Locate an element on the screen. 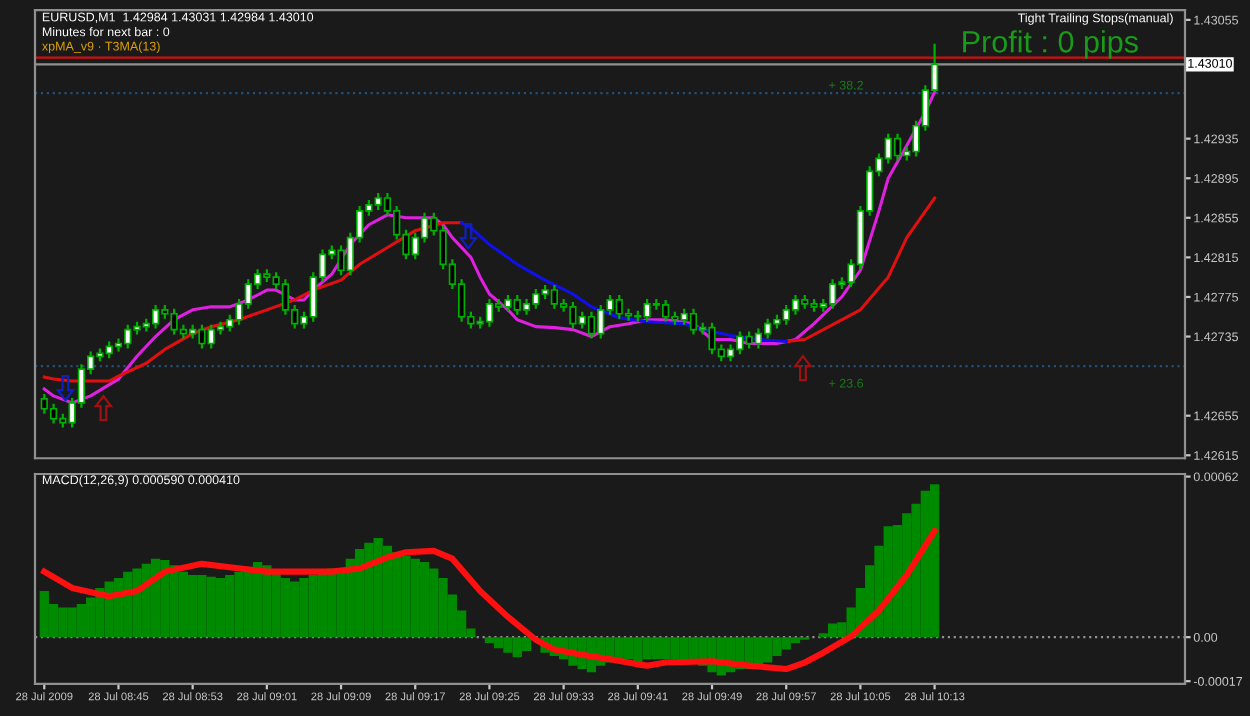 This screenshot has height=716, width=1250. annotation: Profit : 0 pips is located at coordinates (1050, 44).